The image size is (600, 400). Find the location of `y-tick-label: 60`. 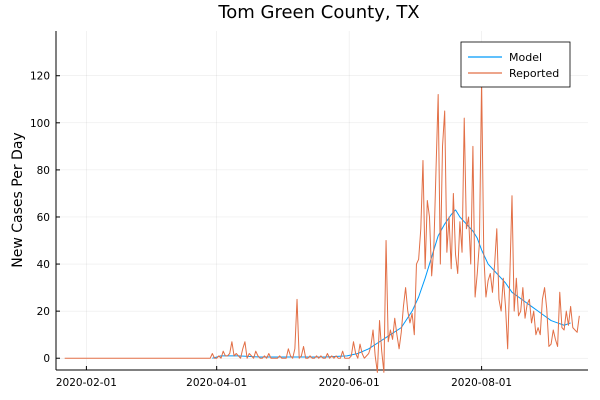

y-tick-label: 60 is located at coordinates (43, 218).